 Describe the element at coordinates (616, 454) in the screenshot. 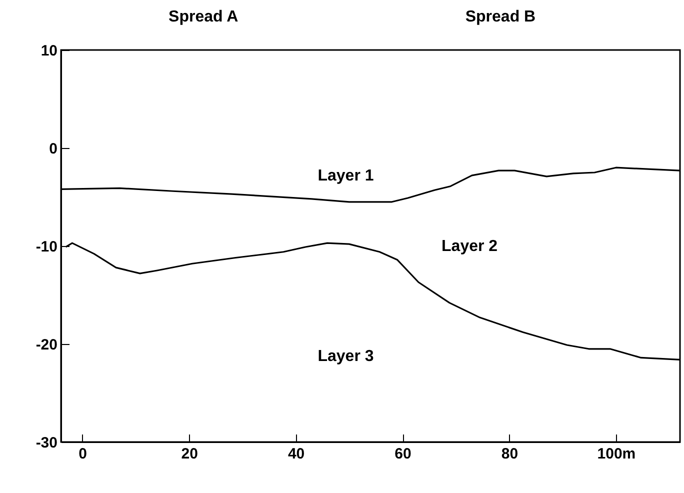

I see `x-tick-label: 100m` at that location.